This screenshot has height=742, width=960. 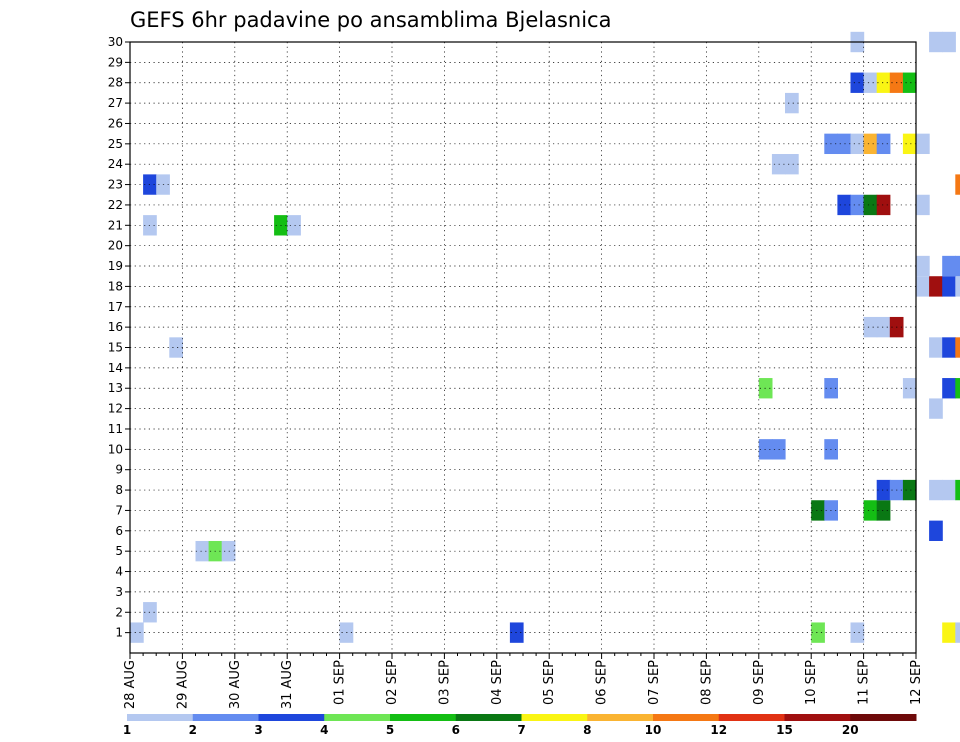 What do you see at coordinates (115, 62) in the screenshot?
I see `y-tick-label: 29` at bounding box center [115, 62].